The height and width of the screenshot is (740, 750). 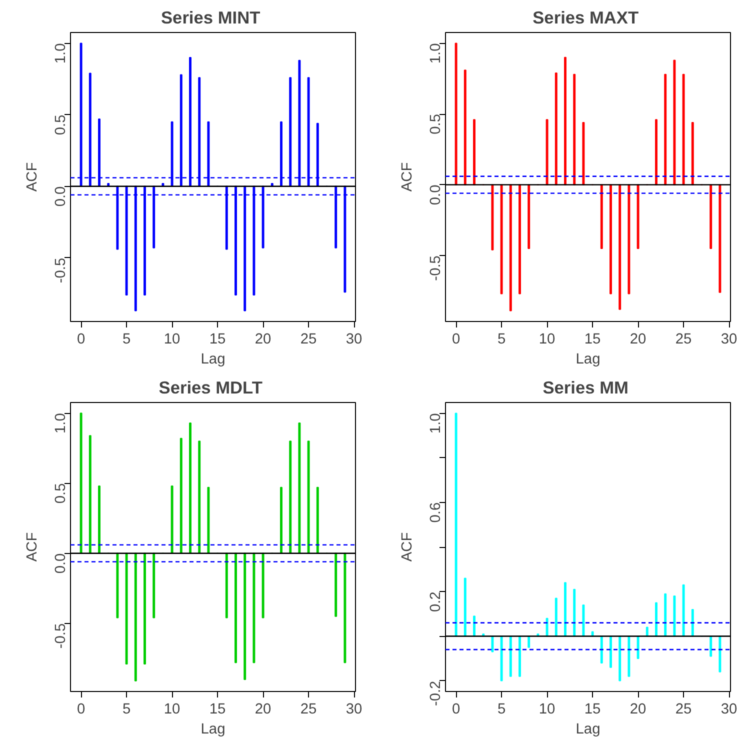 I want to click on chart-title: Series MDLT, so click(x=210, y=388).